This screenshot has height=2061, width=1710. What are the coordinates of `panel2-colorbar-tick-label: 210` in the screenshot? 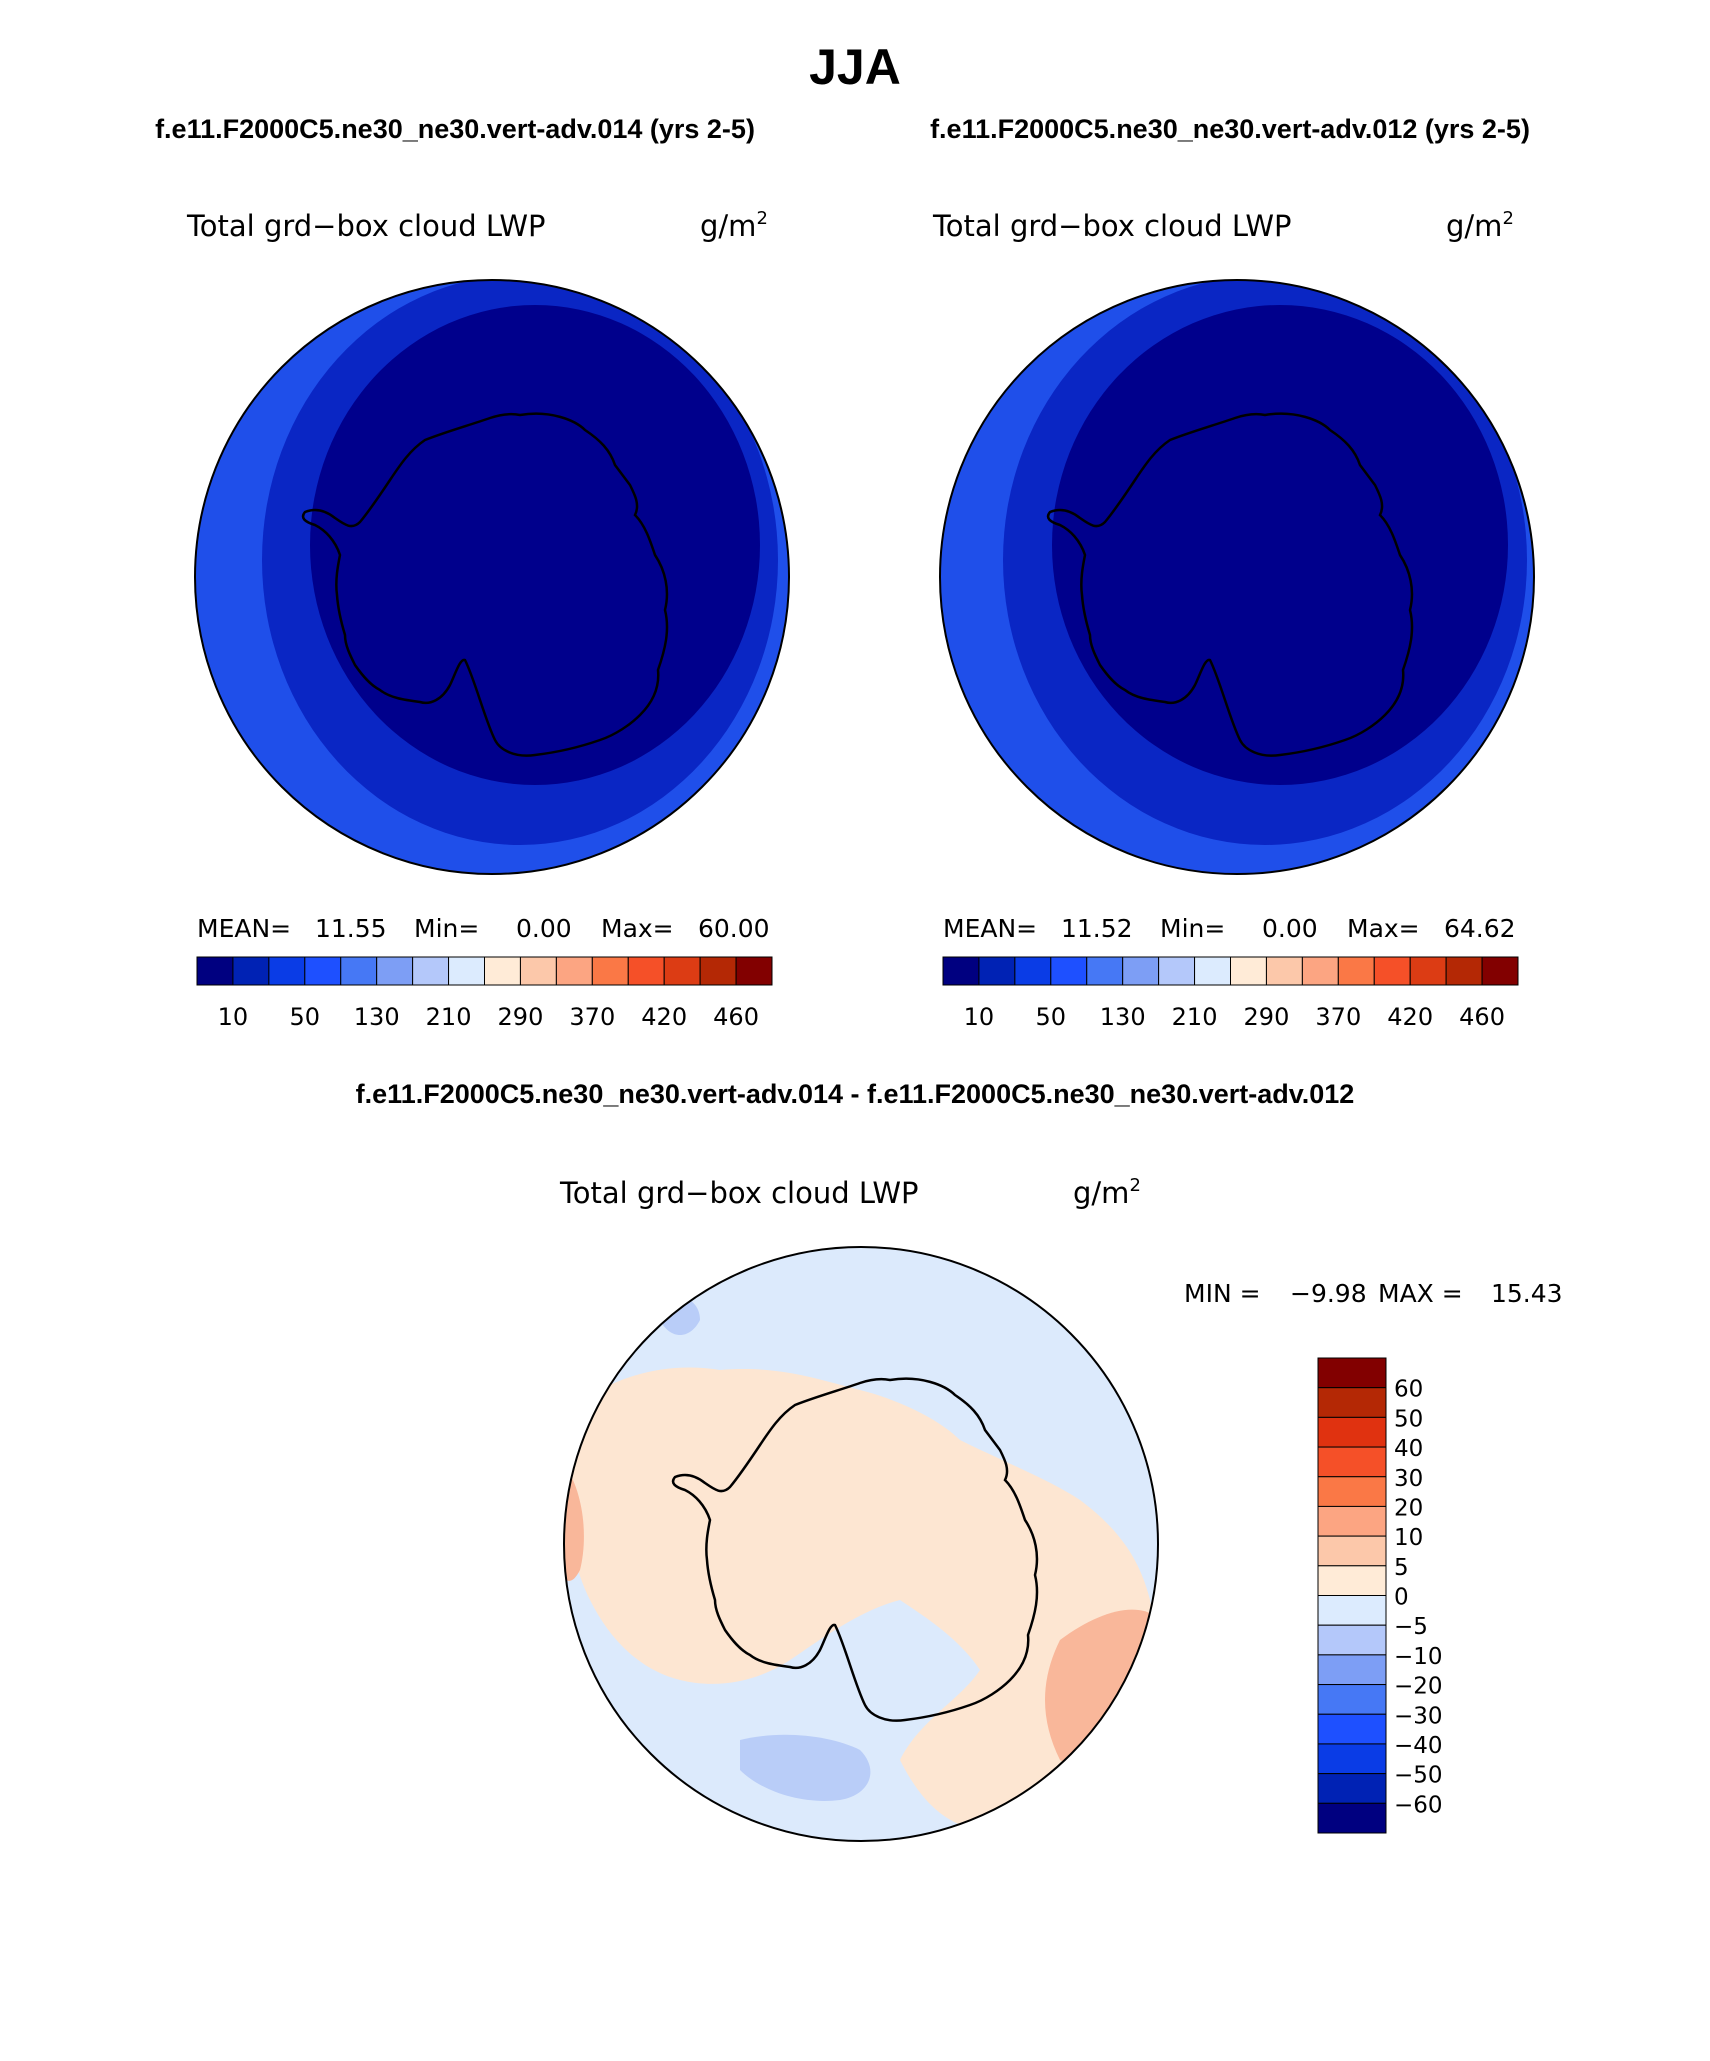 It's located at (1195, 1017).